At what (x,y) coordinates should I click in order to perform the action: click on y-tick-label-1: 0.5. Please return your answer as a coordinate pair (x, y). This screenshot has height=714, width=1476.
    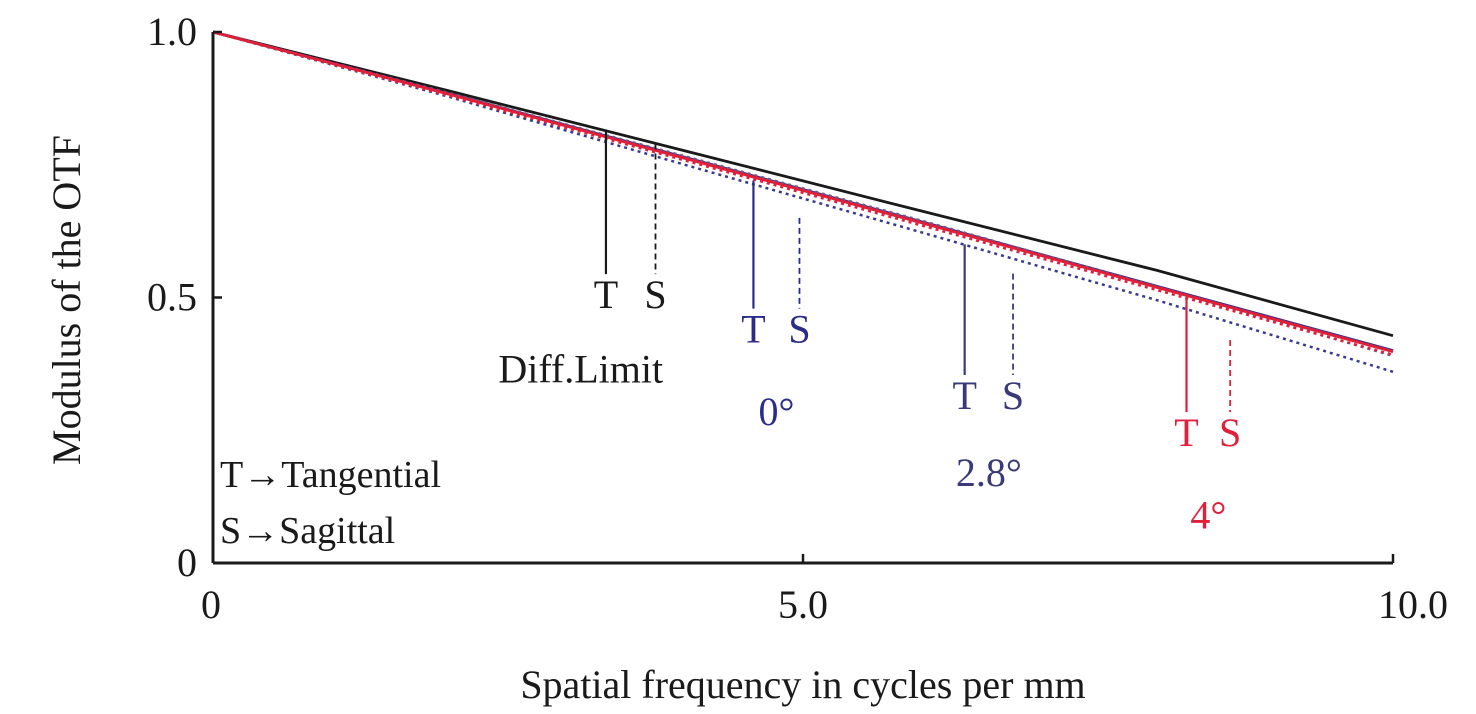
    Looking at the image, I should click on (172, 297).